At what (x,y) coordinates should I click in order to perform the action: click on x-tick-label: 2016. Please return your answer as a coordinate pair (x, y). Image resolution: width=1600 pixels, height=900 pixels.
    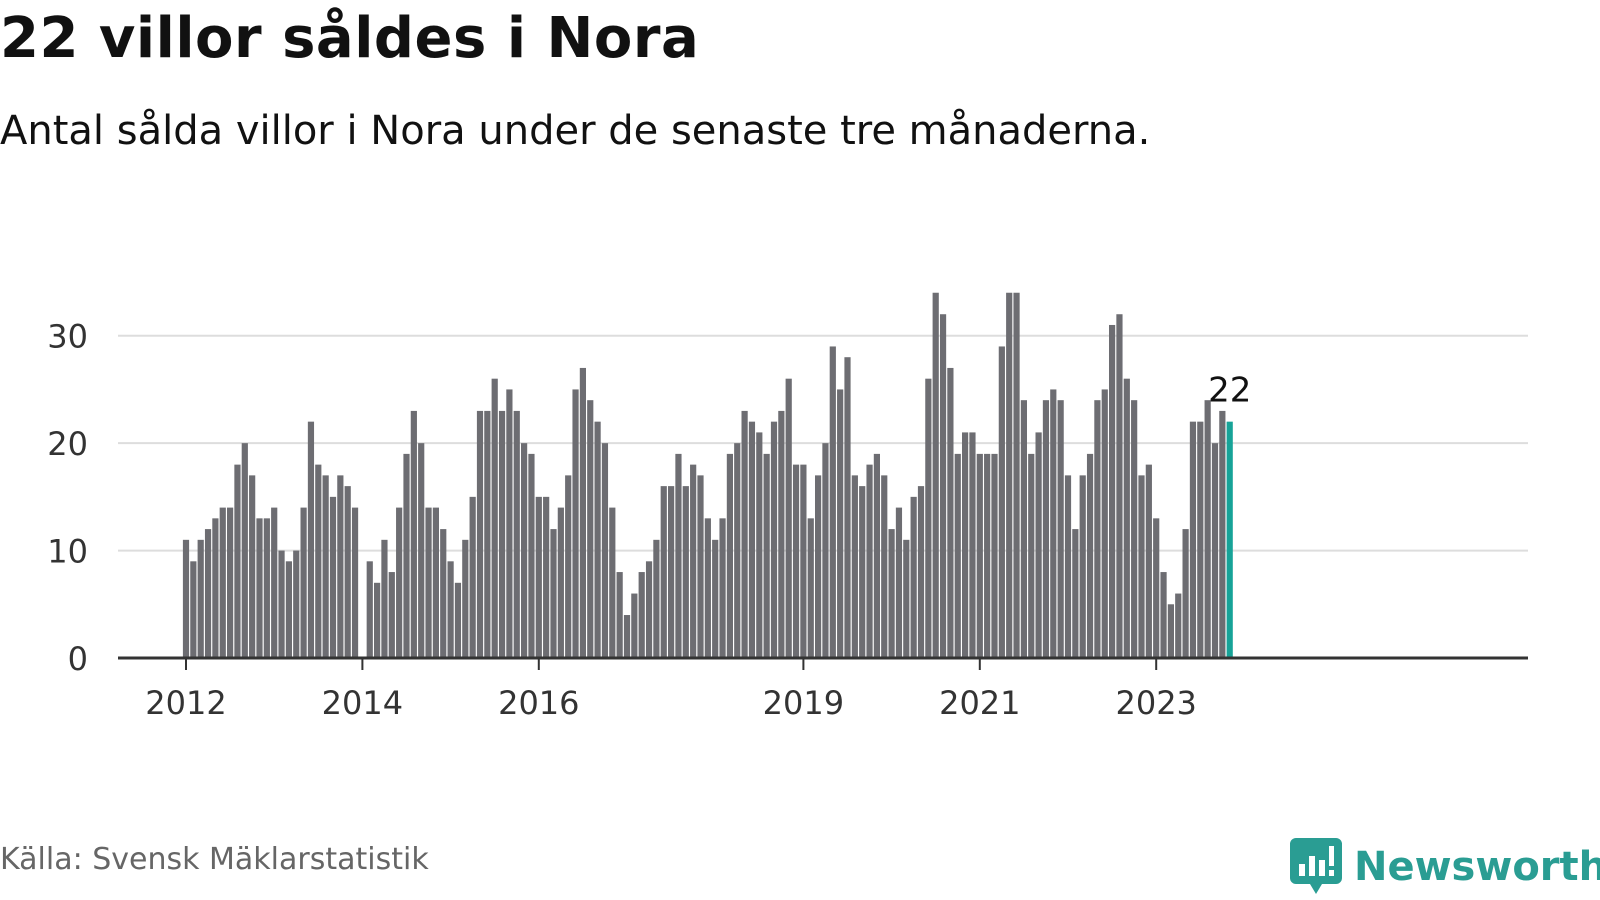
    Looking at the image, I should click on (538, 703).